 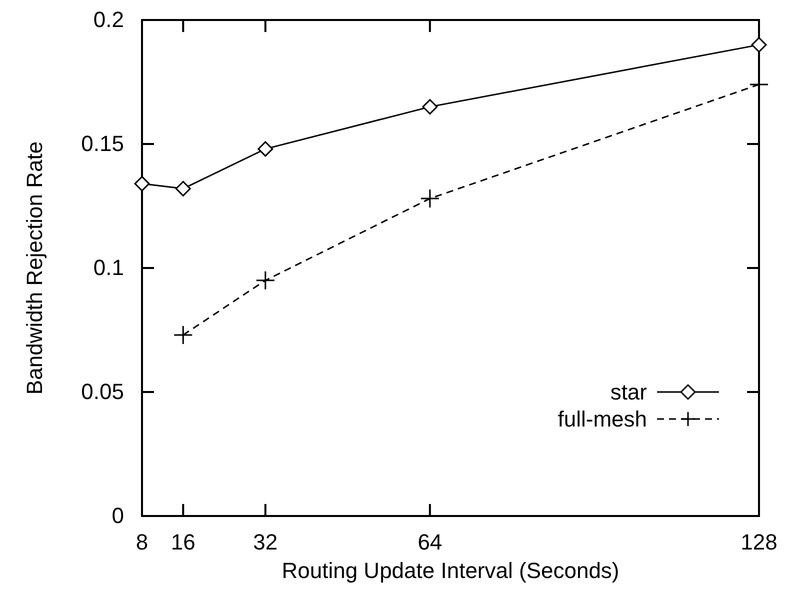 What do you see at coordinates (102, 391) in the screenshot?
I see `y-tick-label: 0.05` at bounding box center [102, 391].